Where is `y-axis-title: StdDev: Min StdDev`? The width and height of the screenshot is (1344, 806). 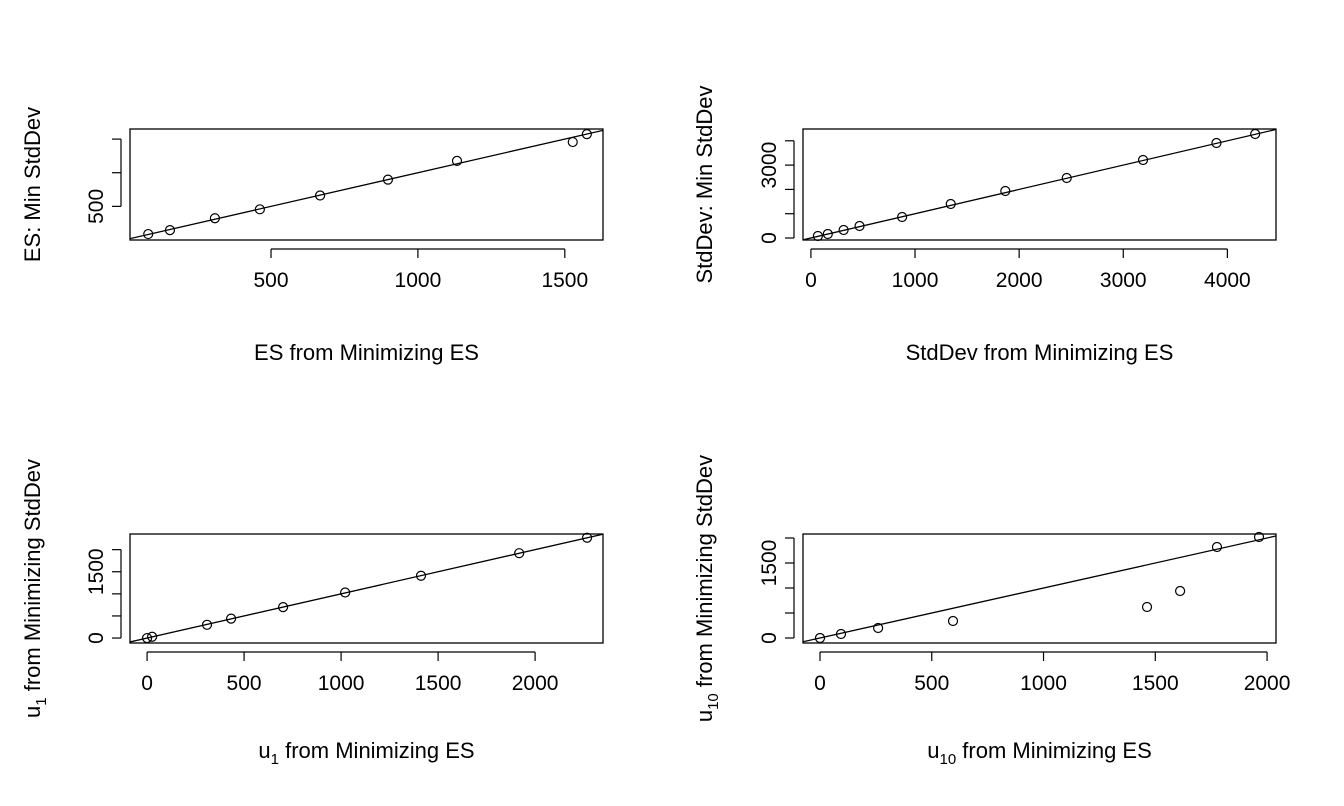 y-axis-title: StdDev: Min StdDev is located at coordinates (704, 184).